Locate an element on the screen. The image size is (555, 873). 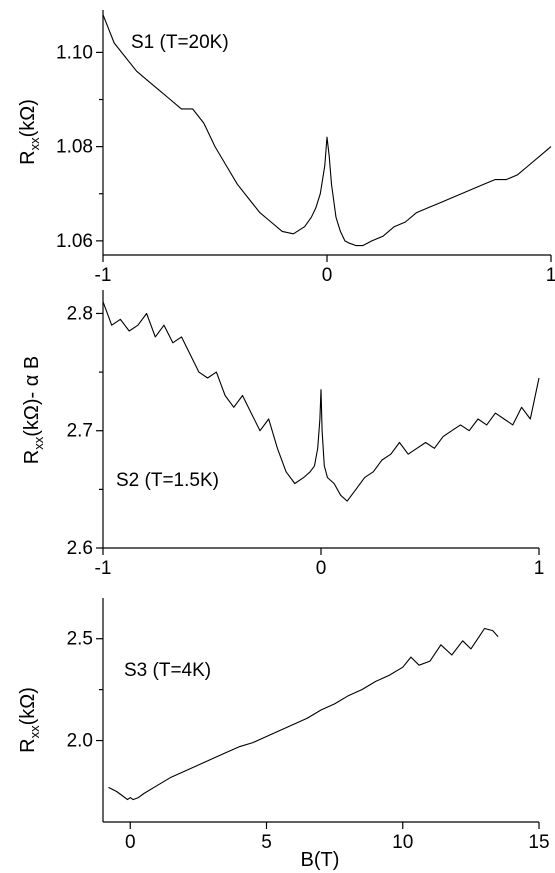
y-tick-label: 1.06 is located at coordinates (74, 241).